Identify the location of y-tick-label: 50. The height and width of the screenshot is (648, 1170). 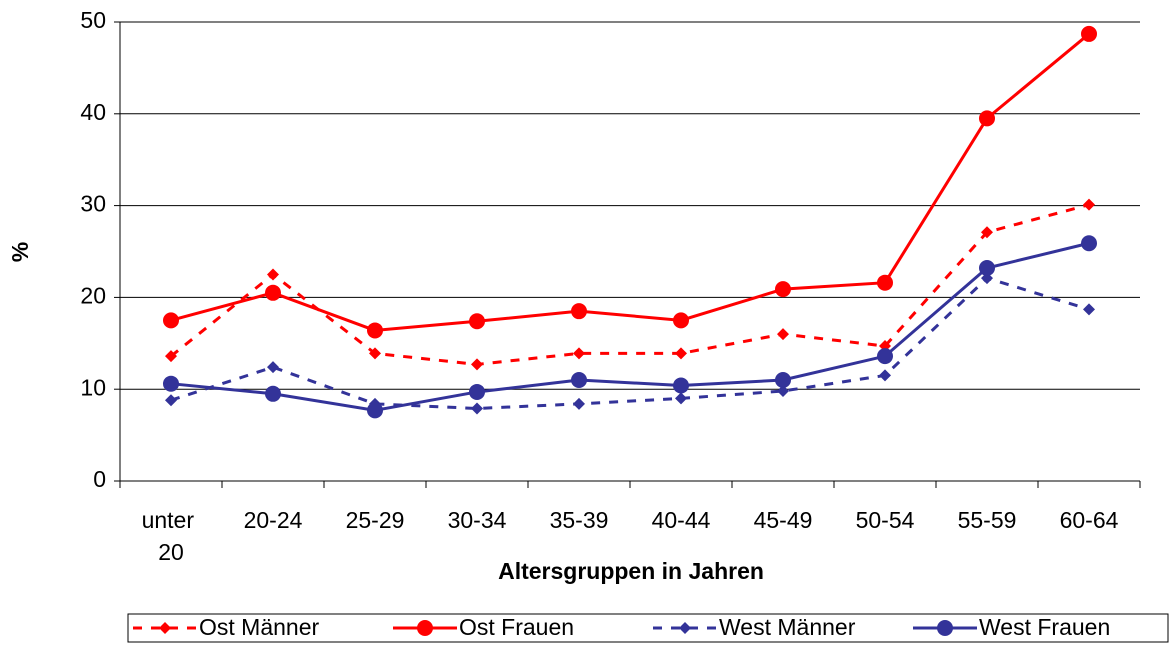
(93, 20).